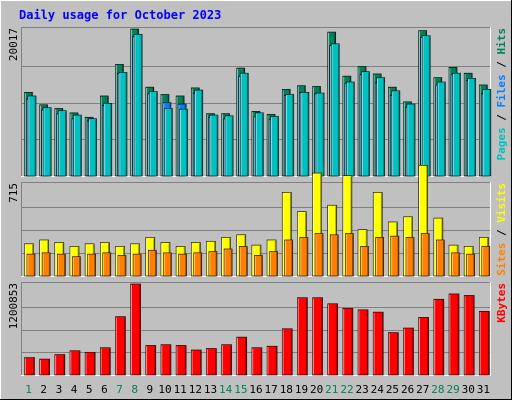 The image size is (512, 400). Describe the element at coordinates (396, 133) in the screenshot. I see `bar-pages-day-25-face` at that location.